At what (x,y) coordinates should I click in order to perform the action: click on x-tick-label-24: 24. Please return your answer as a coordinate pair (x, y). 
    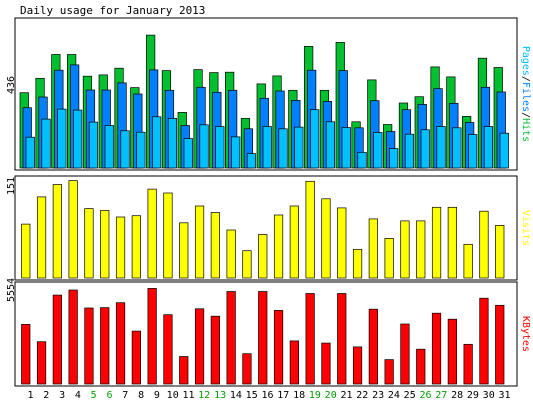
    Looking at the image, I should click on (394, 395).